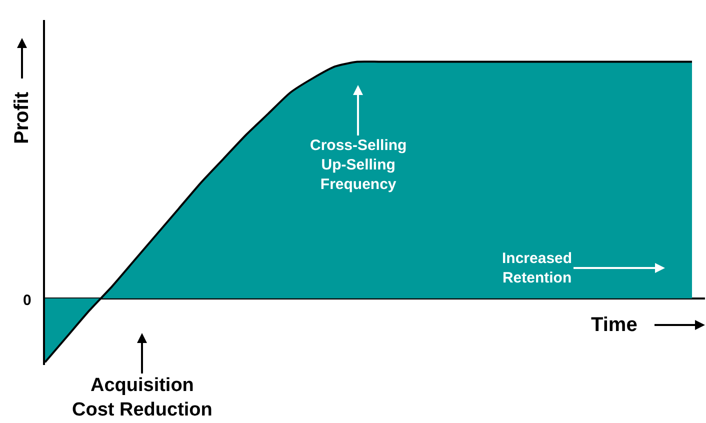 This screenshot has width=706, height=423. Describe the element at coordinates (142, 398) in the screenshot. I see `text: Acquisition Cost Reduction` at that location.